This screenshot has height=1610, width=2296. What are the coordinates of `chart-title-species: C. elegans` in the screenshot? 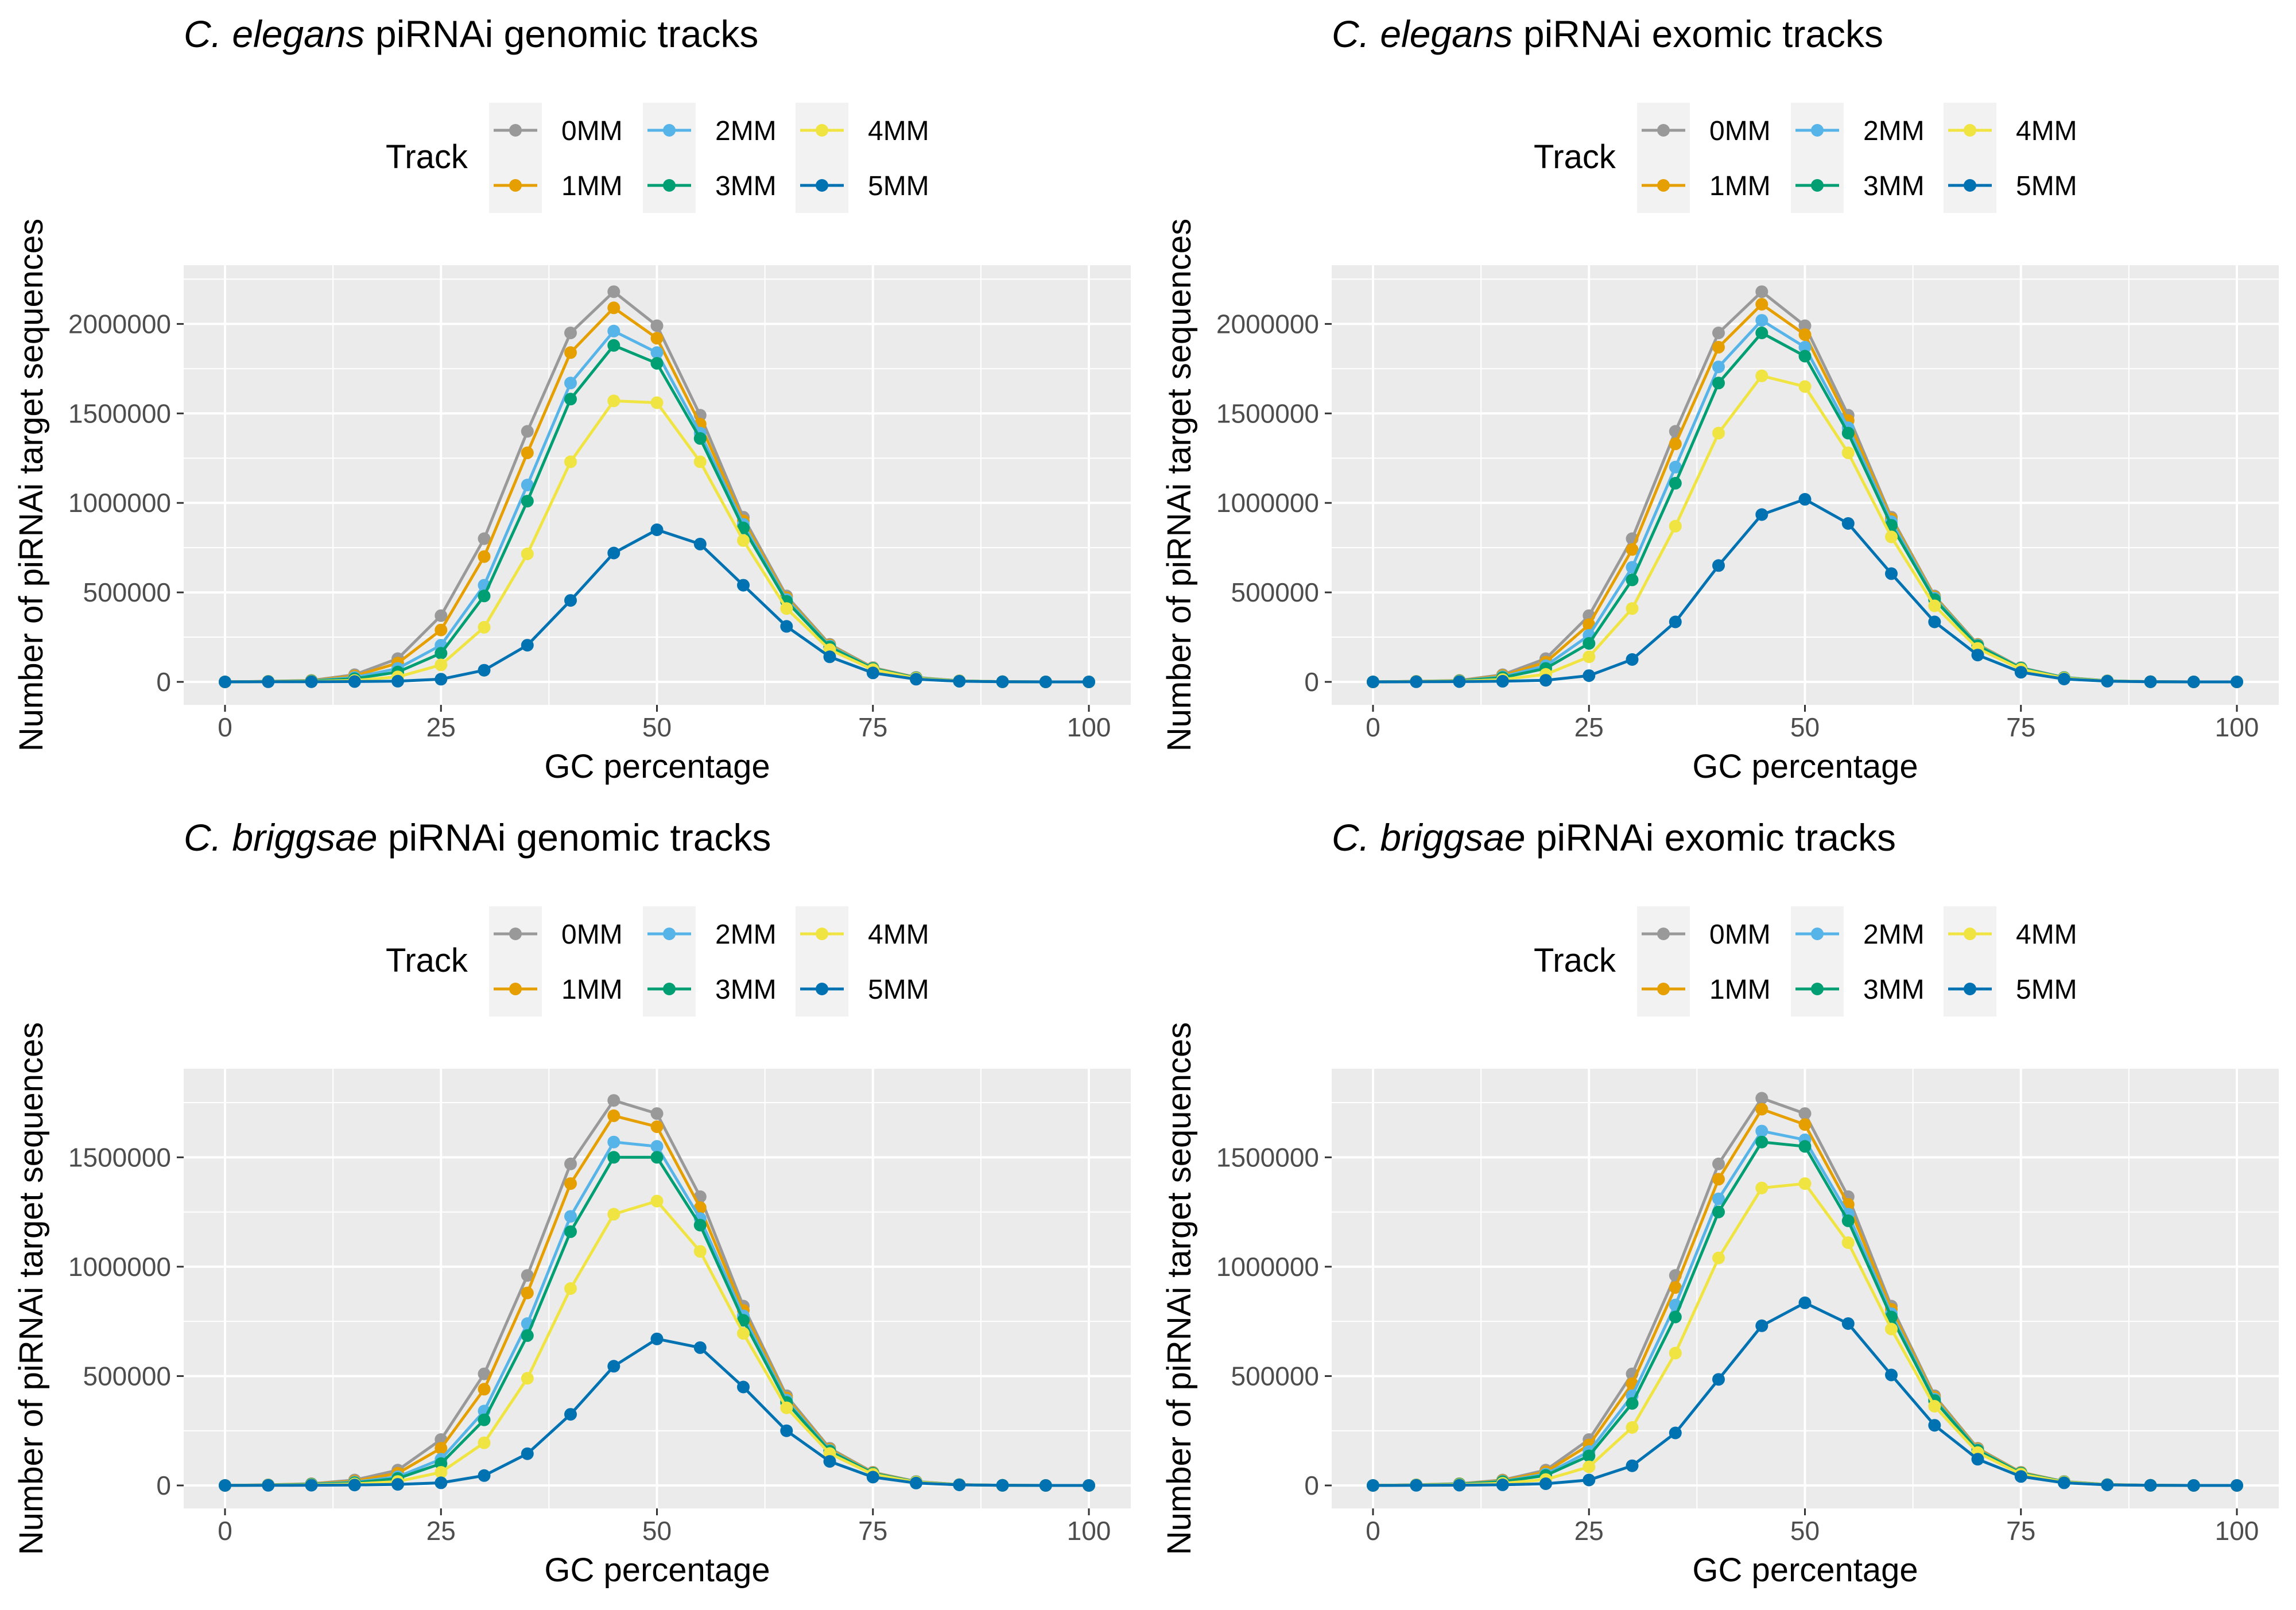 It's located at (1422, 34).